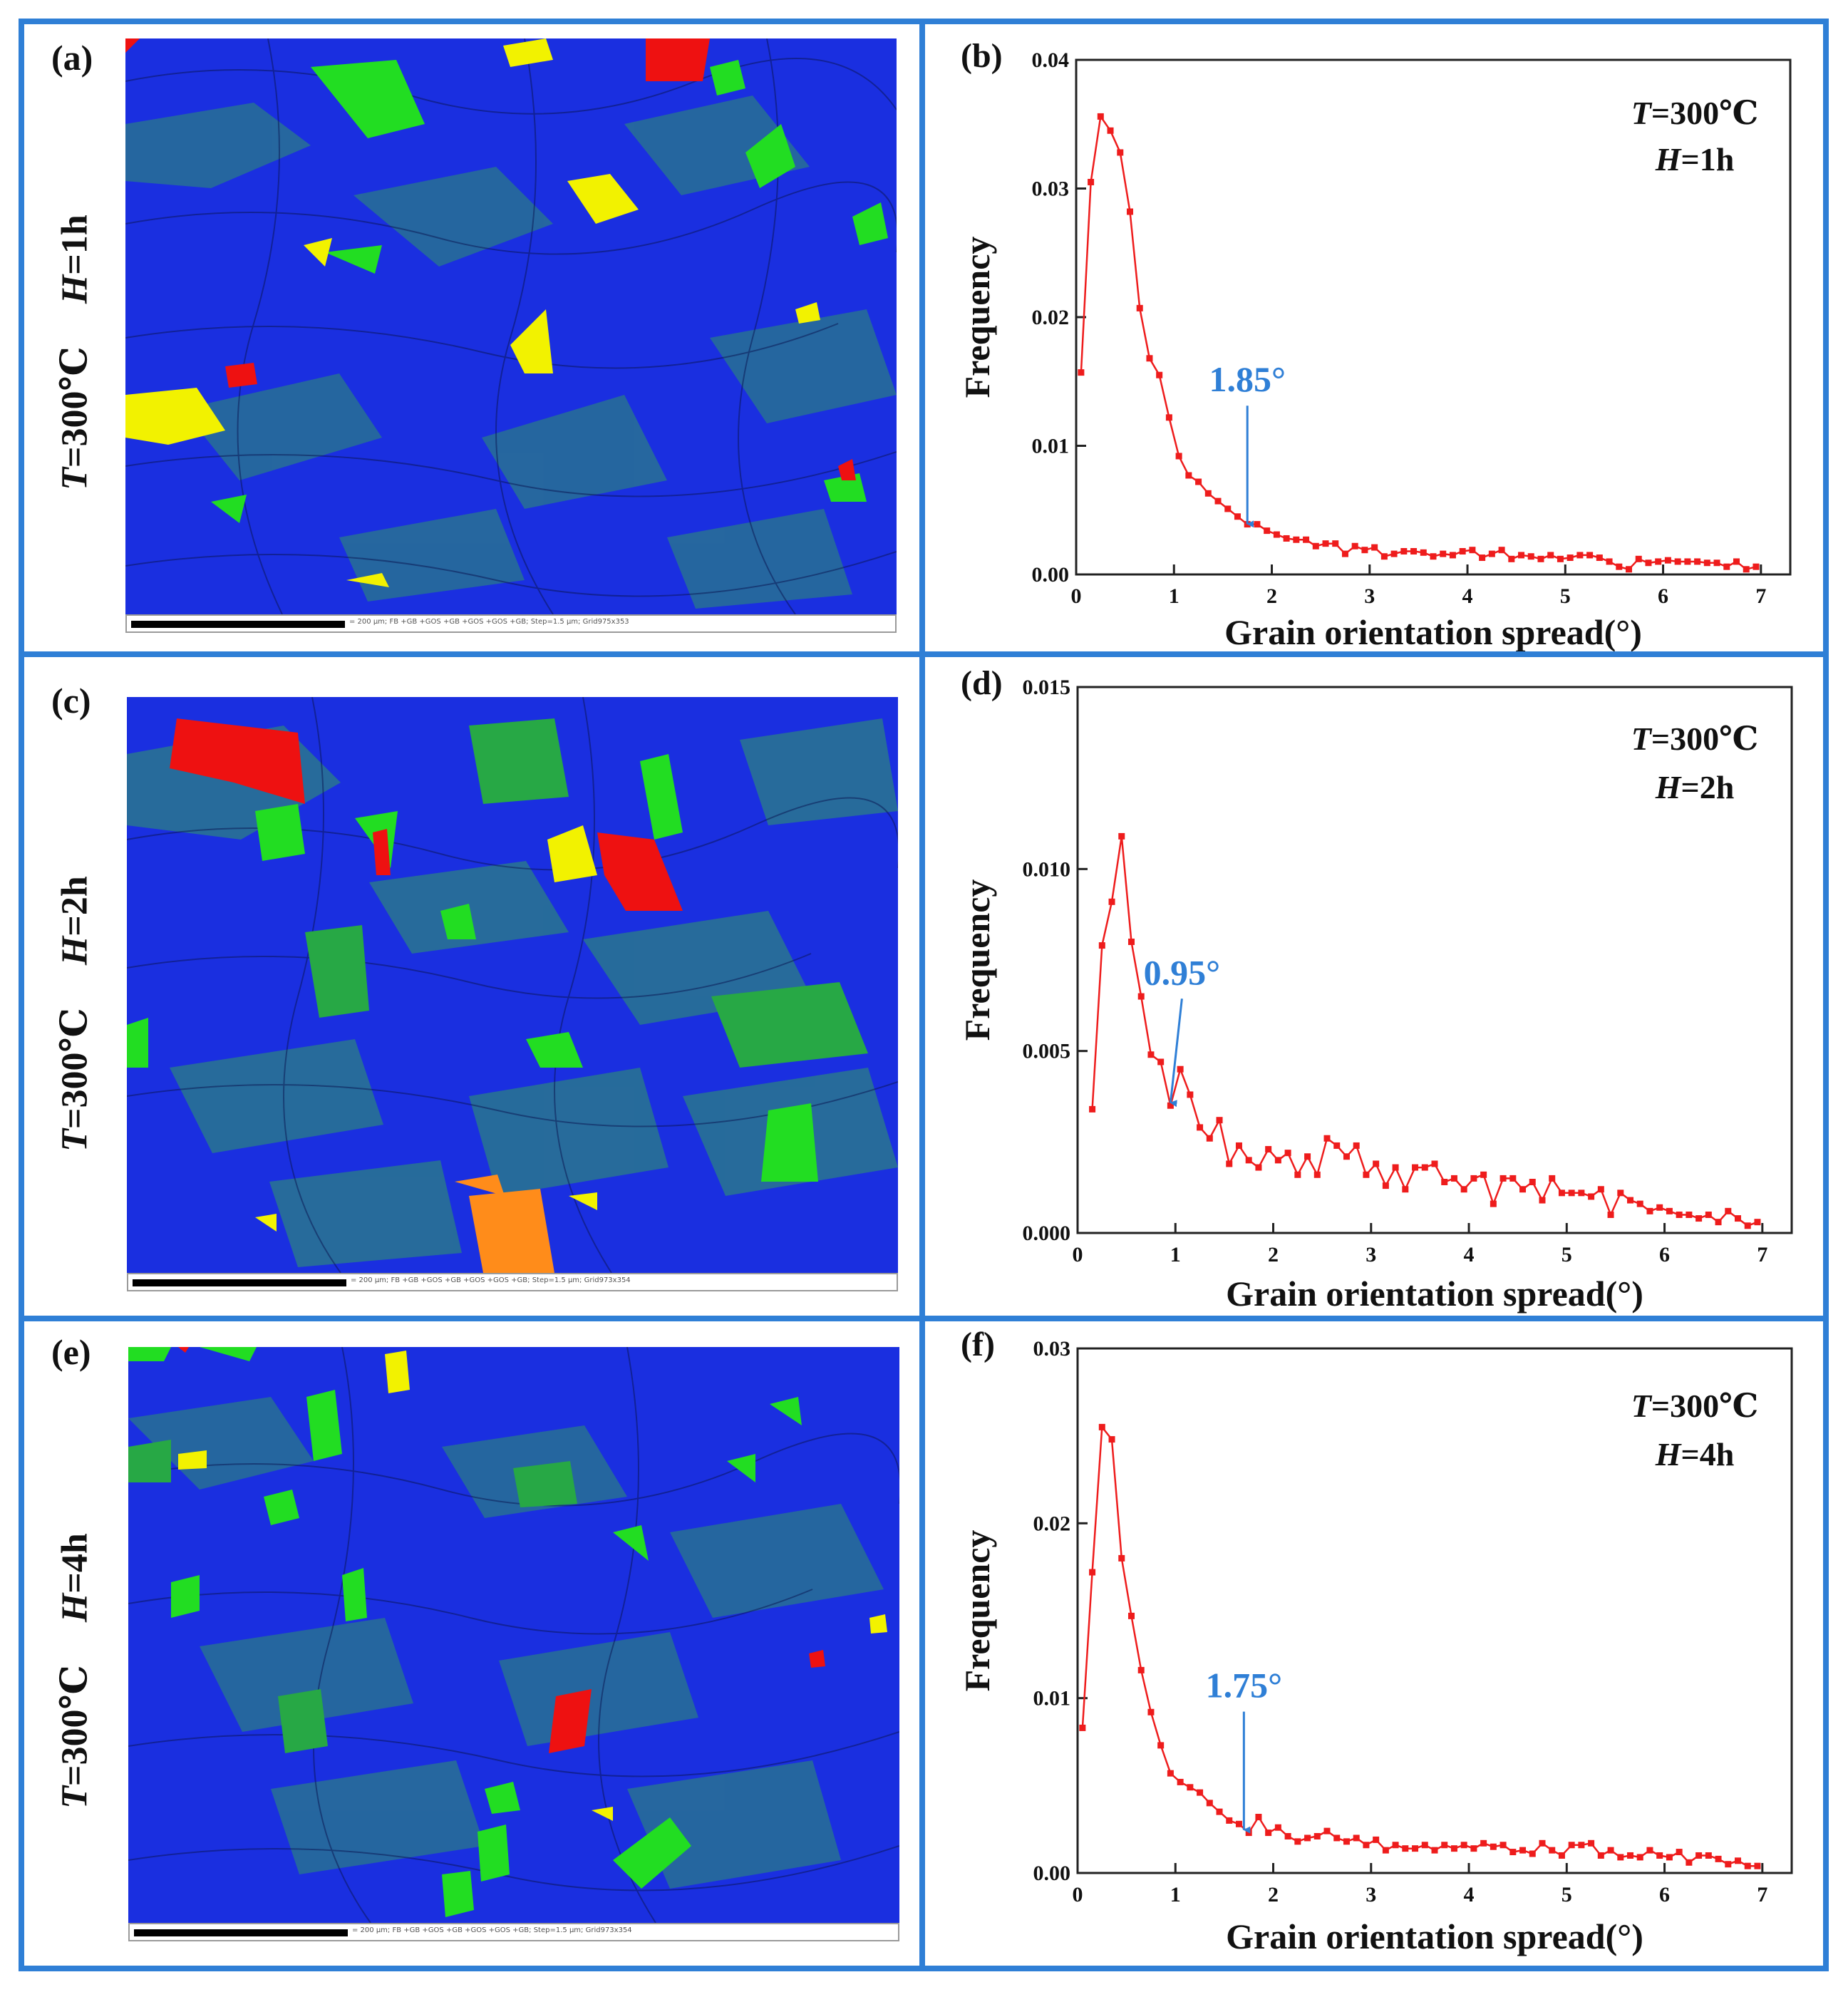 The image size is (1848, 1992). What do you see at coordinates (71, 1352) in the screenshot?
I see `panel-letter: (e)` at bounding box center [71, 1352].